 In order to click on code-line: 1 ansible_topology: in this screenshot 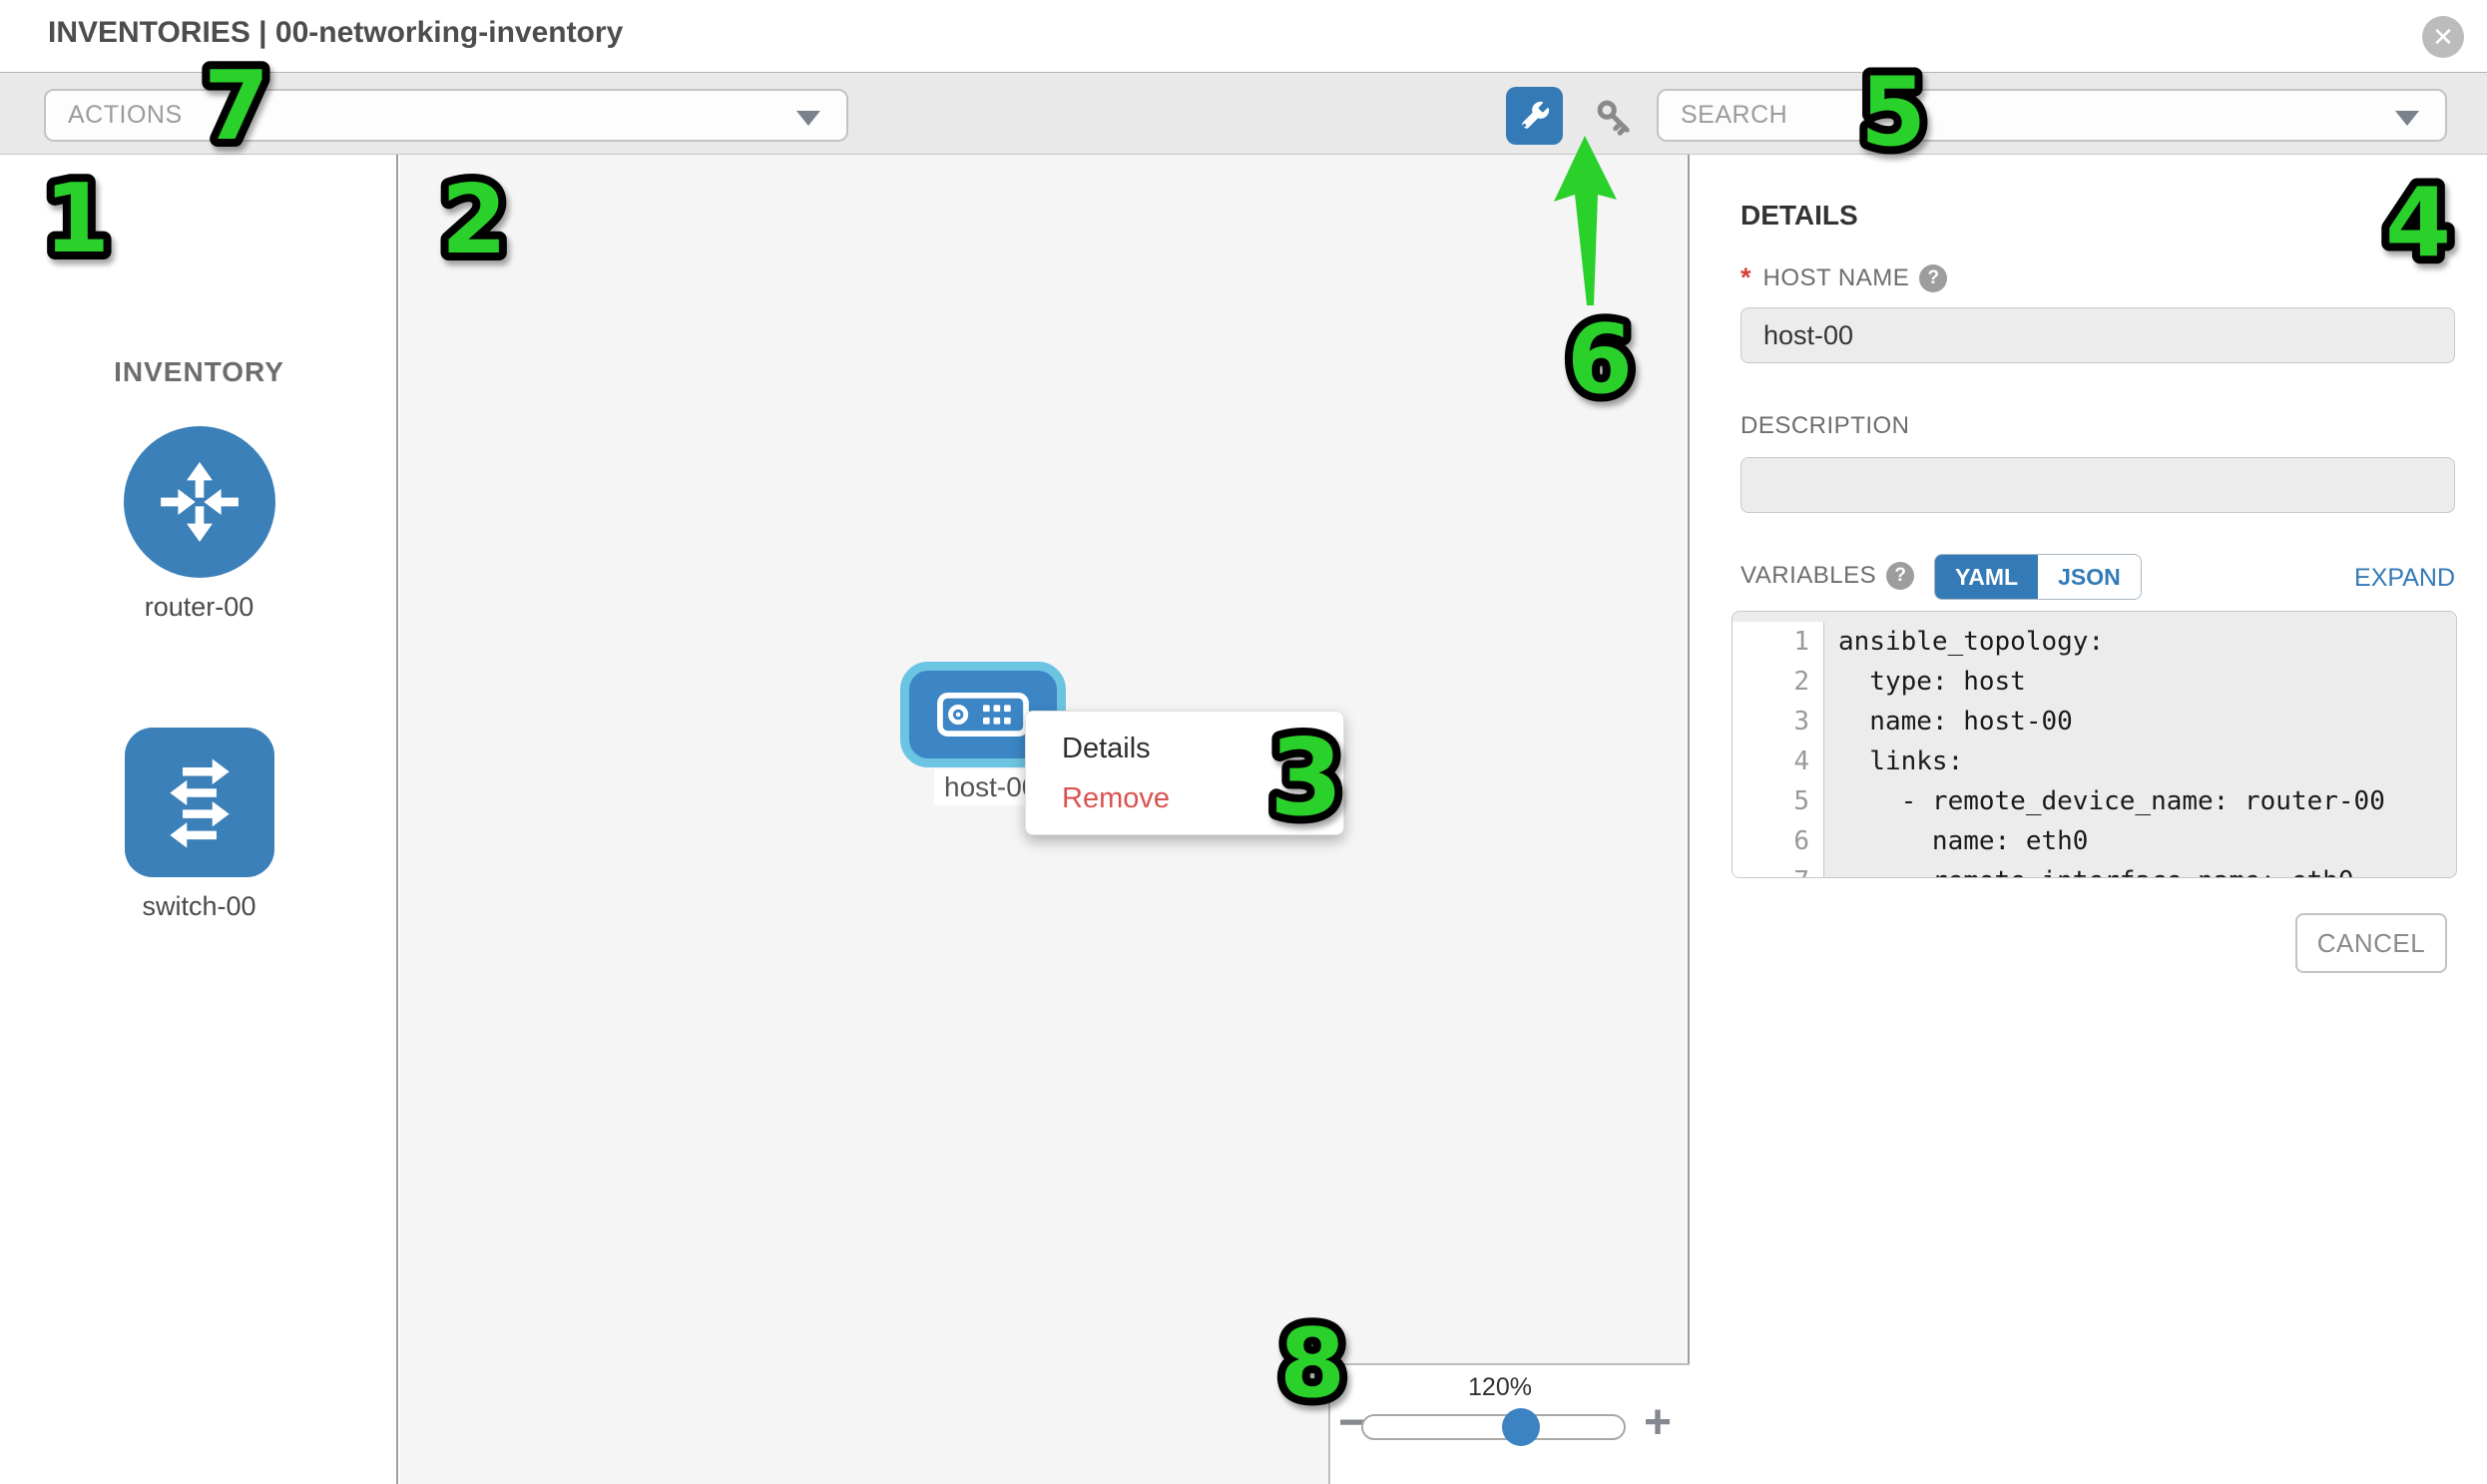, I will do `click(2094, 642)`.